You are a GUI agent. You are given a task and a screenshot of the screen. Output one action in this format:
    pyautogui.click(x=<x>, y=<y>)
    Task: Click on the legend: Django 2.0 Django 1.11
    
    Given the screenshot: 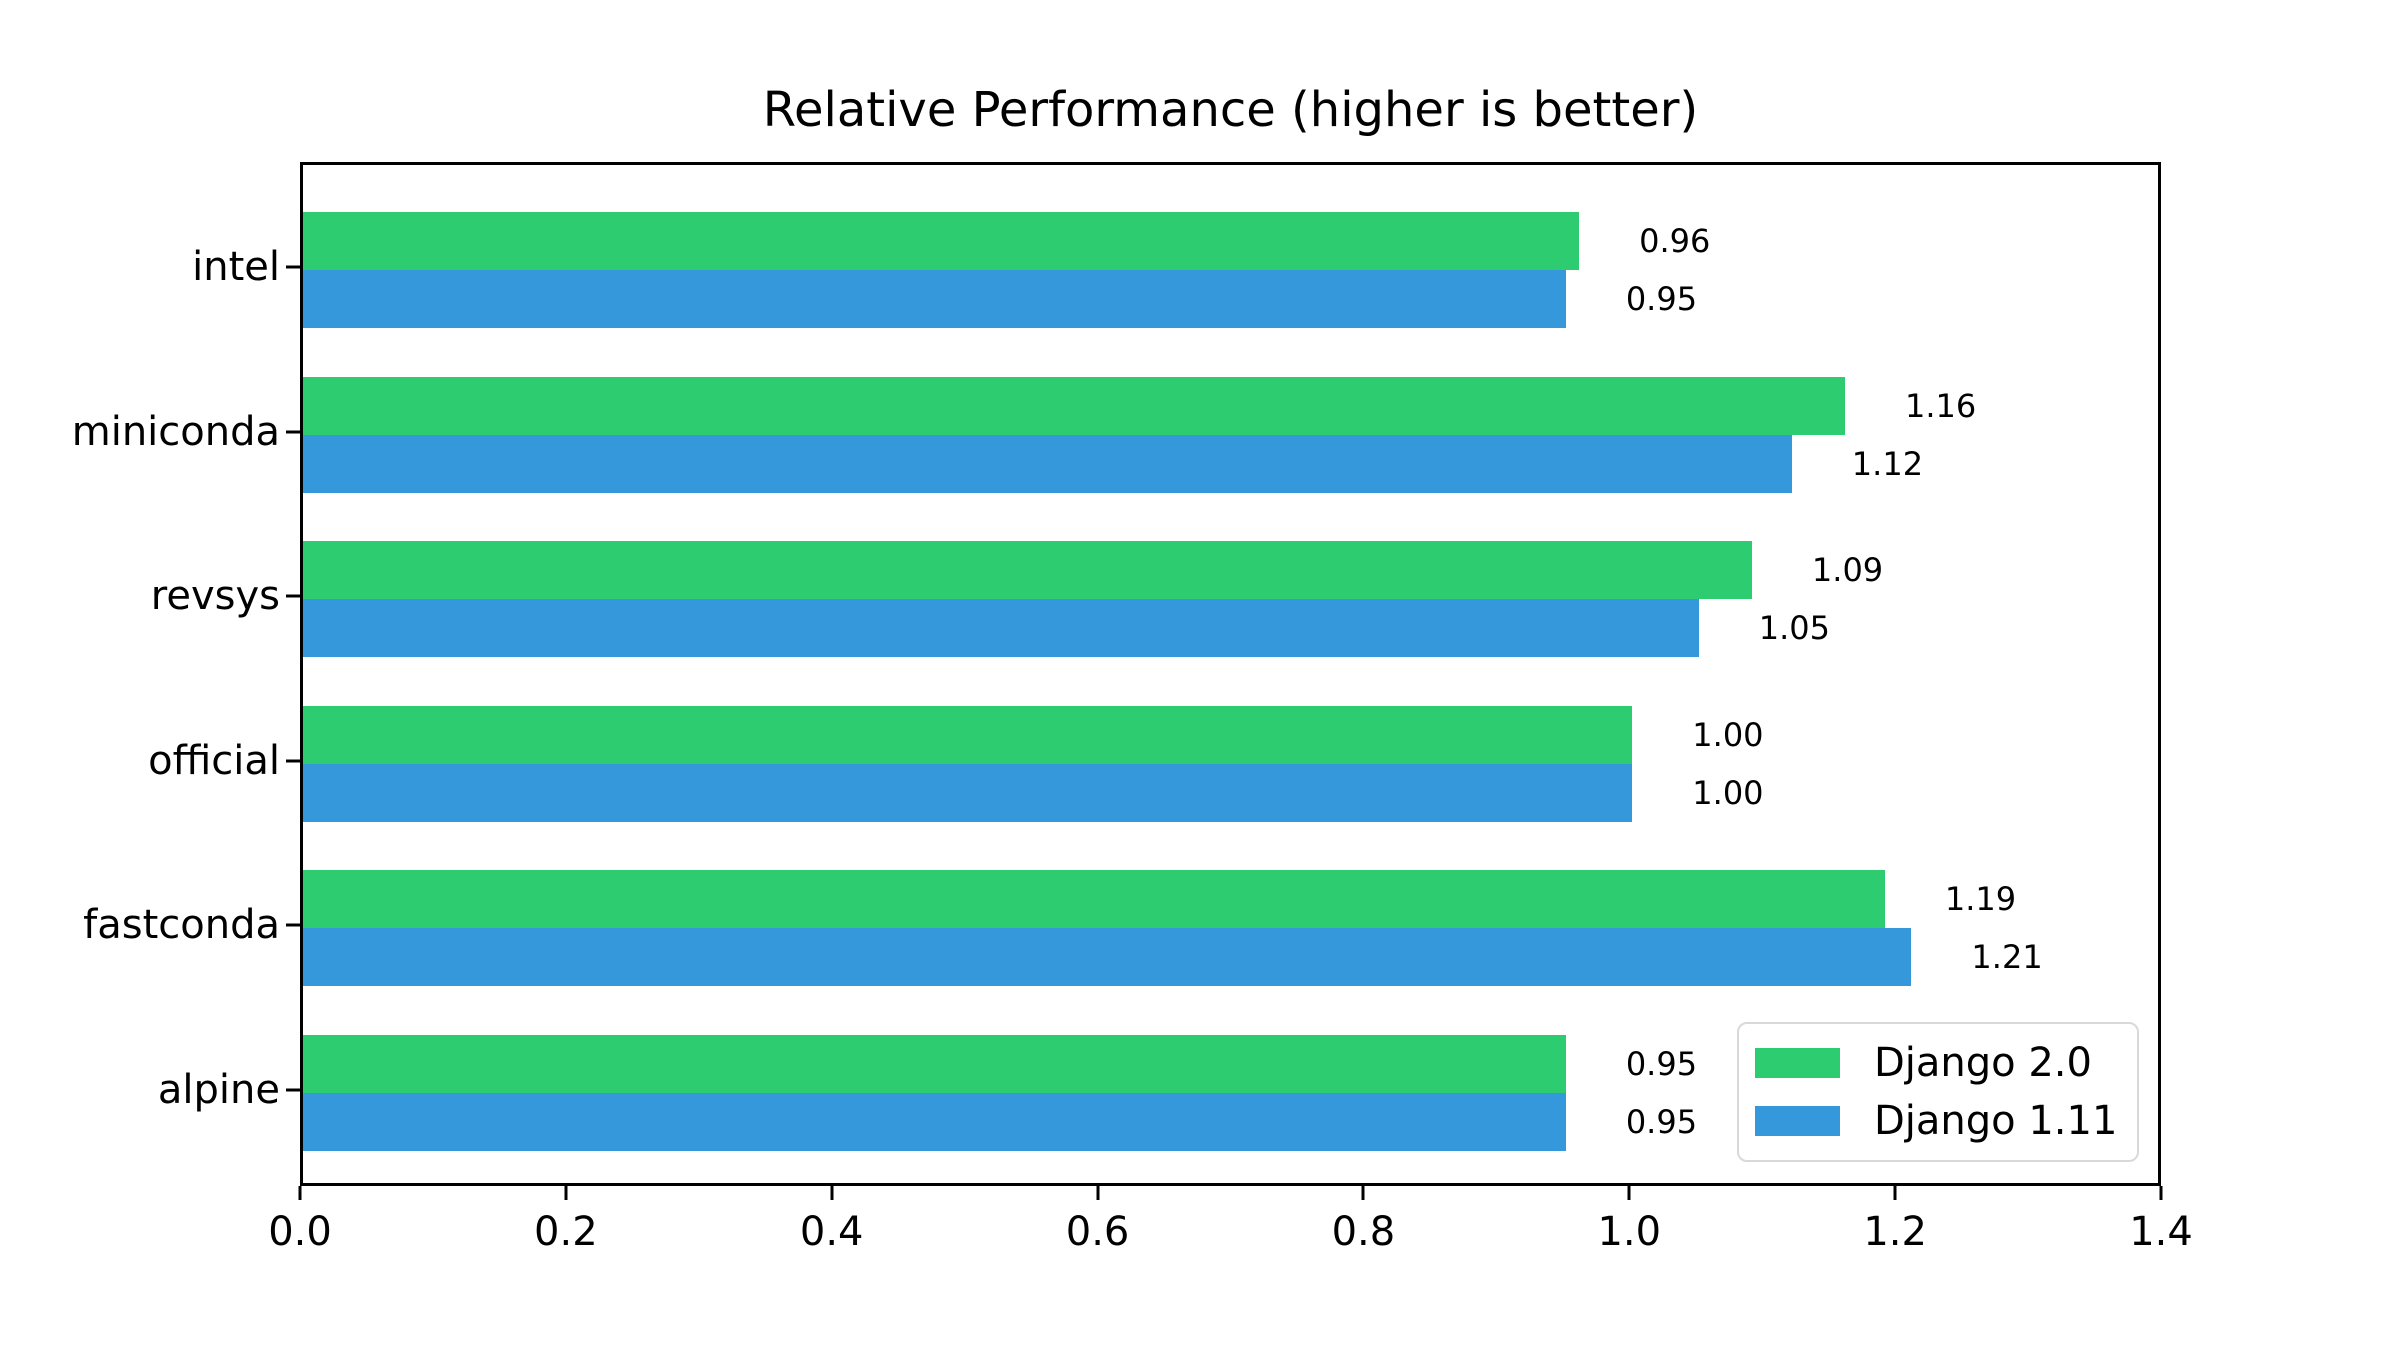 What is the action you would take?
    pyautogui.click(x=1938, y=1092)
    